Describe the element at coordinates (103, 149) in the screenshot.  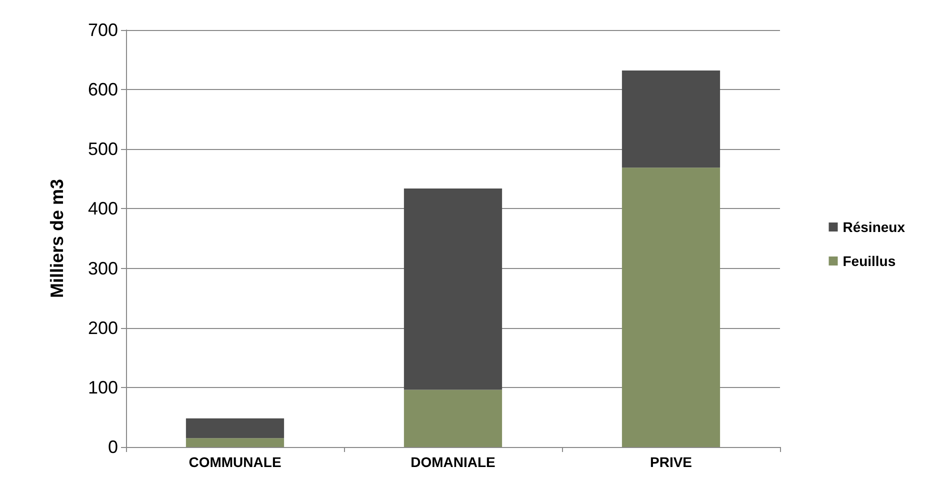
I see `y-tick-label: 500` at that location.